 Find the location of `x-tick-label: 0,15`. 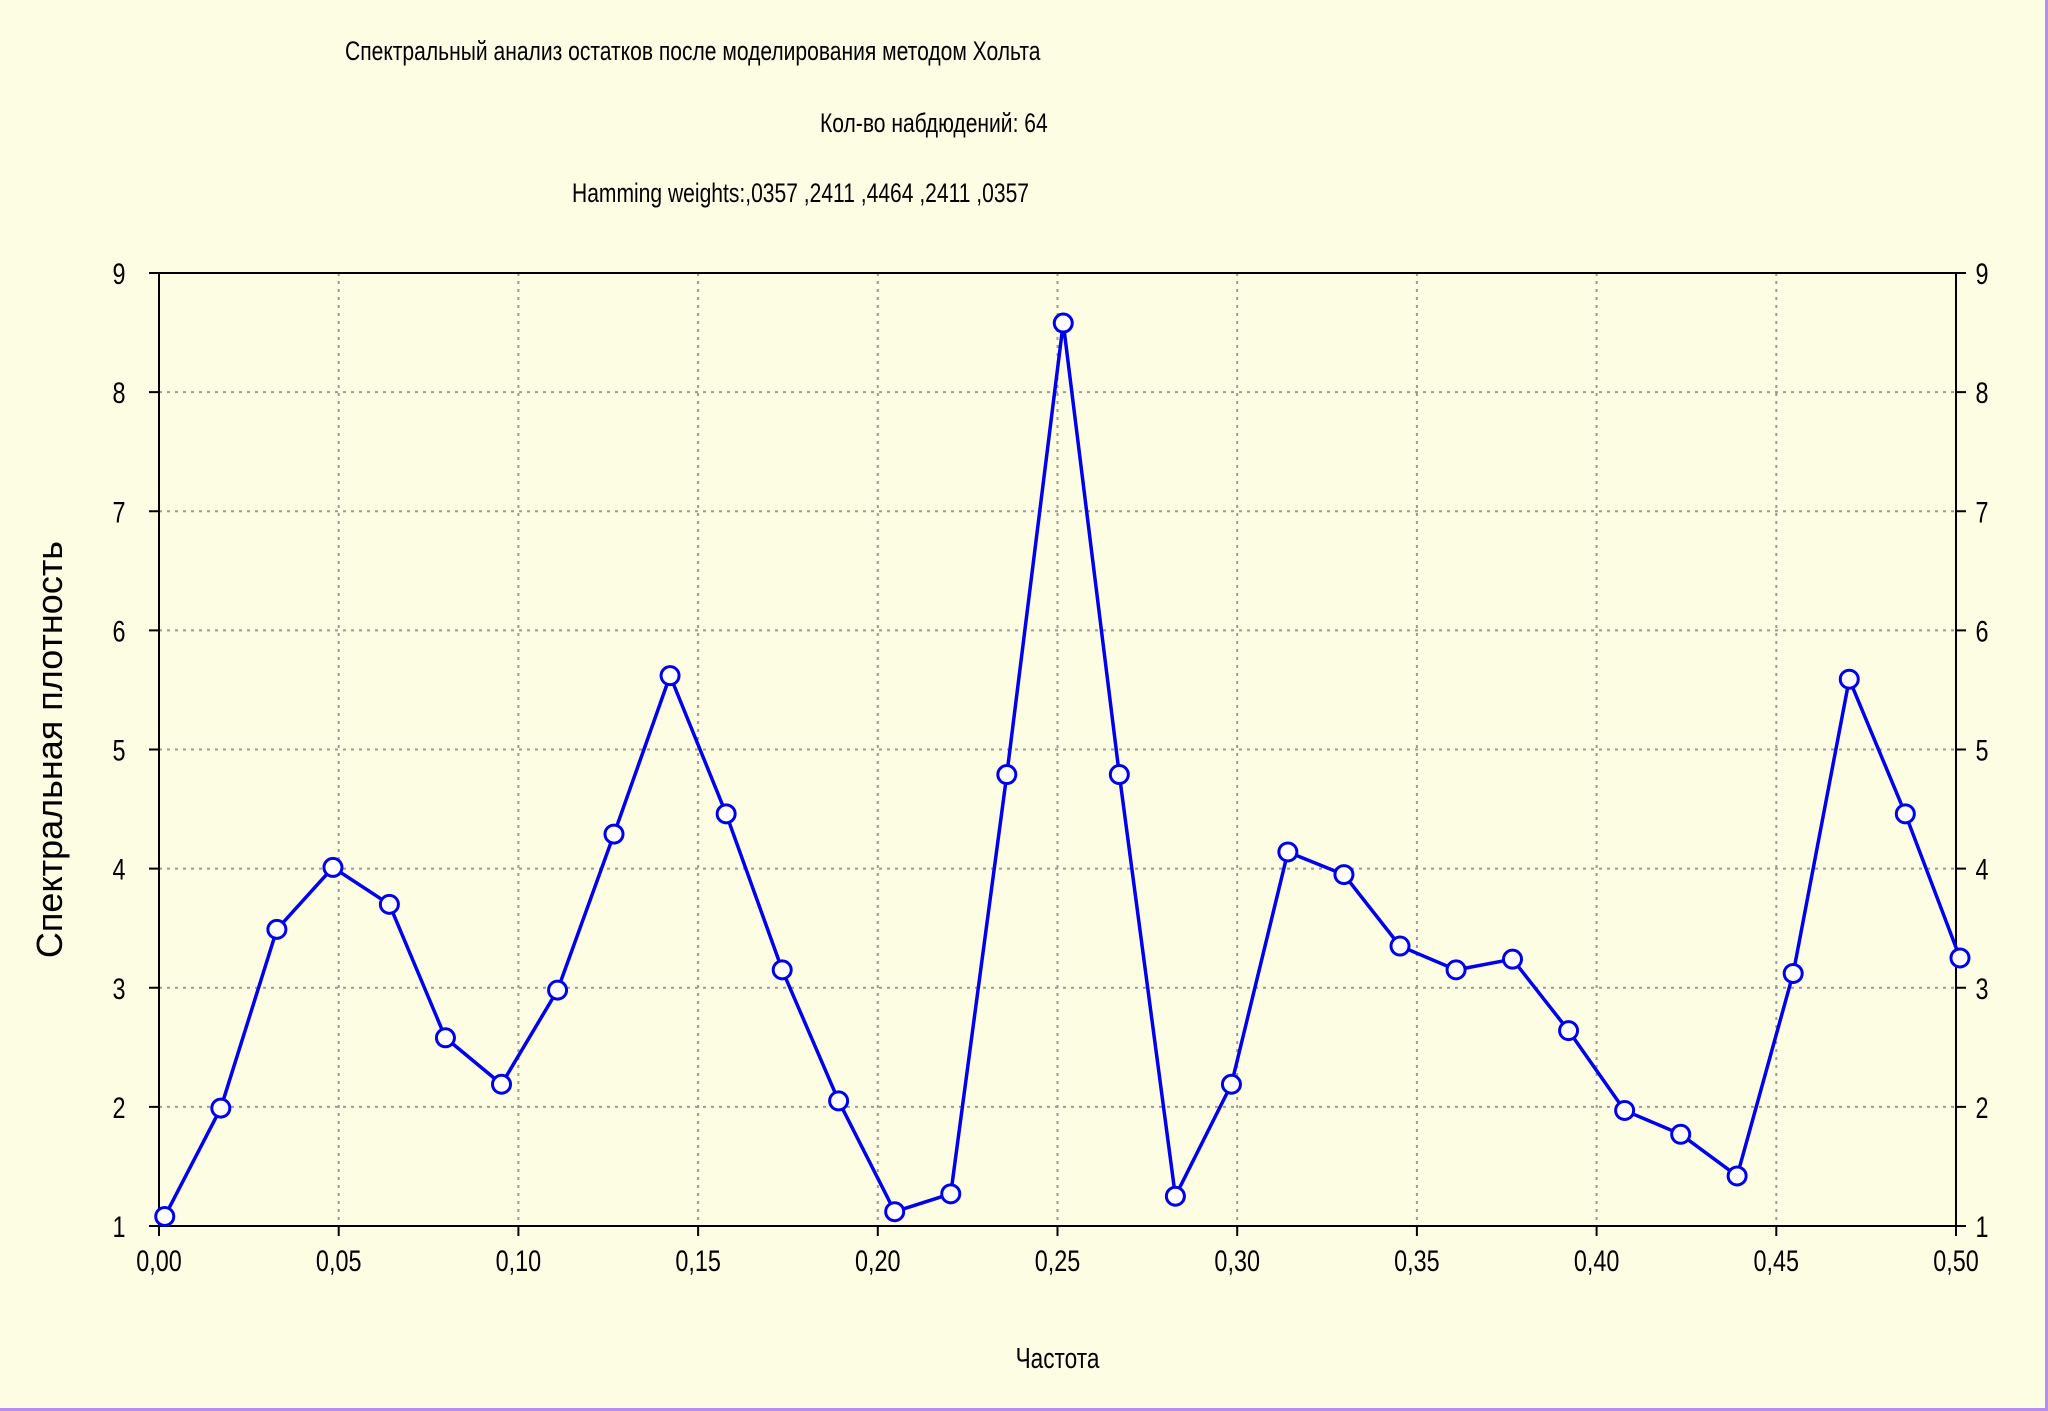

x-tick-label: 0,15 is located at coordinates (698, 1260).